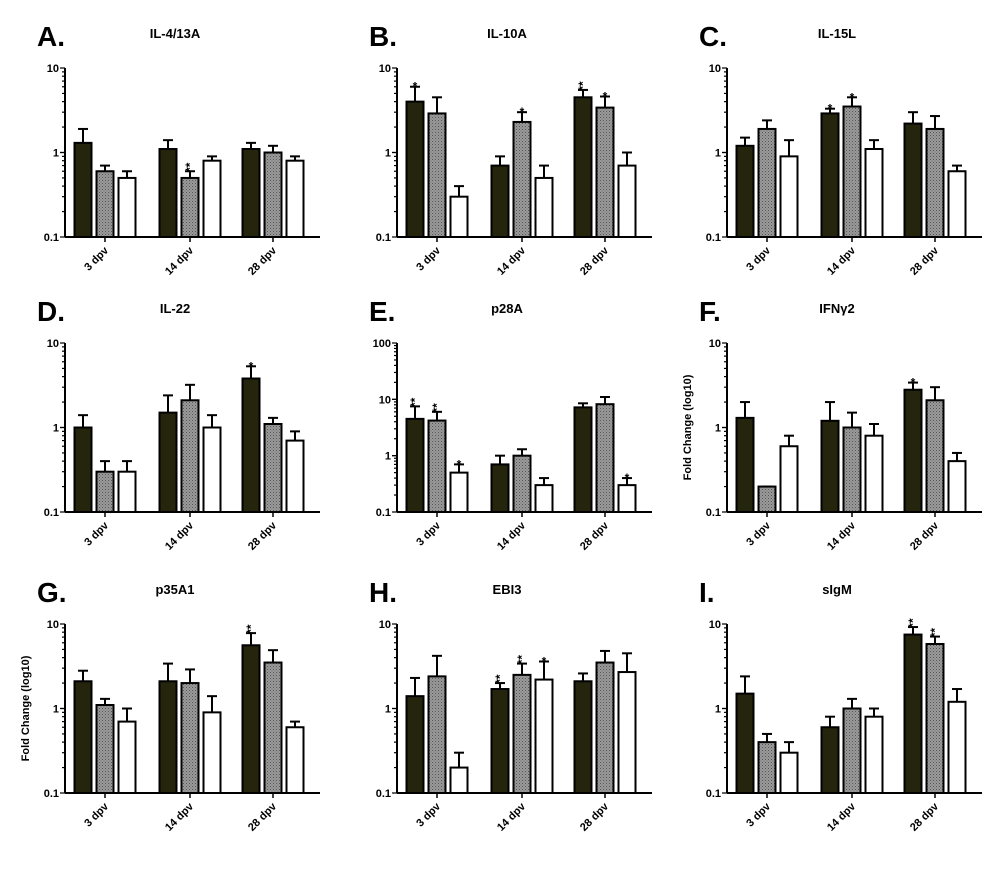 The height and width of the screenshot is (873, 1000). What do you see at coordinates (688, 427) in the screenshot?
I see `y-axis-label: Fold Change (log10)` at bounding box center [688, 427].